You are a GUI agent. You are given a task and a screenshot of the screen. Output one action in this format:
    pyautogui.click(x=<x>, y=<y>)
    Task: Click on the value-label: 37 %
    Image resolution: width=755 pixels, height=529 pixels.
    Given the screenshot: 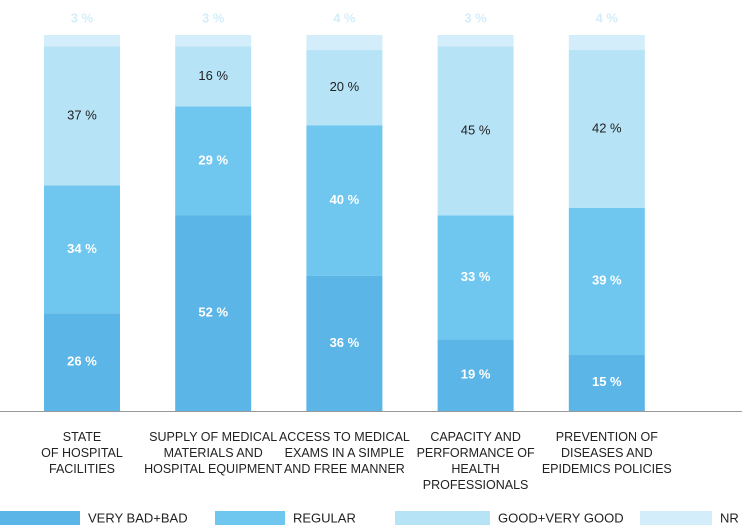 What is the action you would take?
    pyautogui.click(x=82, y=114)
    